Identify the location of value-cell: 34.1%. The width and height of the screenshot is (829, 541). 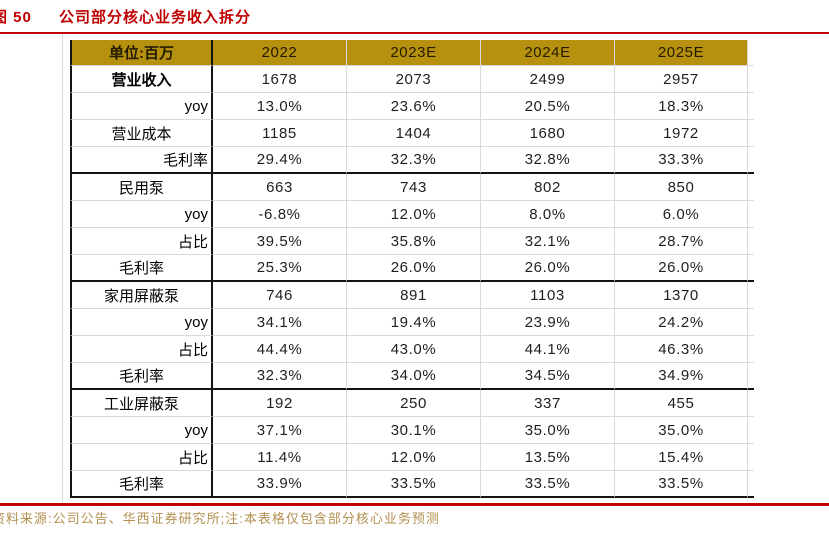
(280, 322).